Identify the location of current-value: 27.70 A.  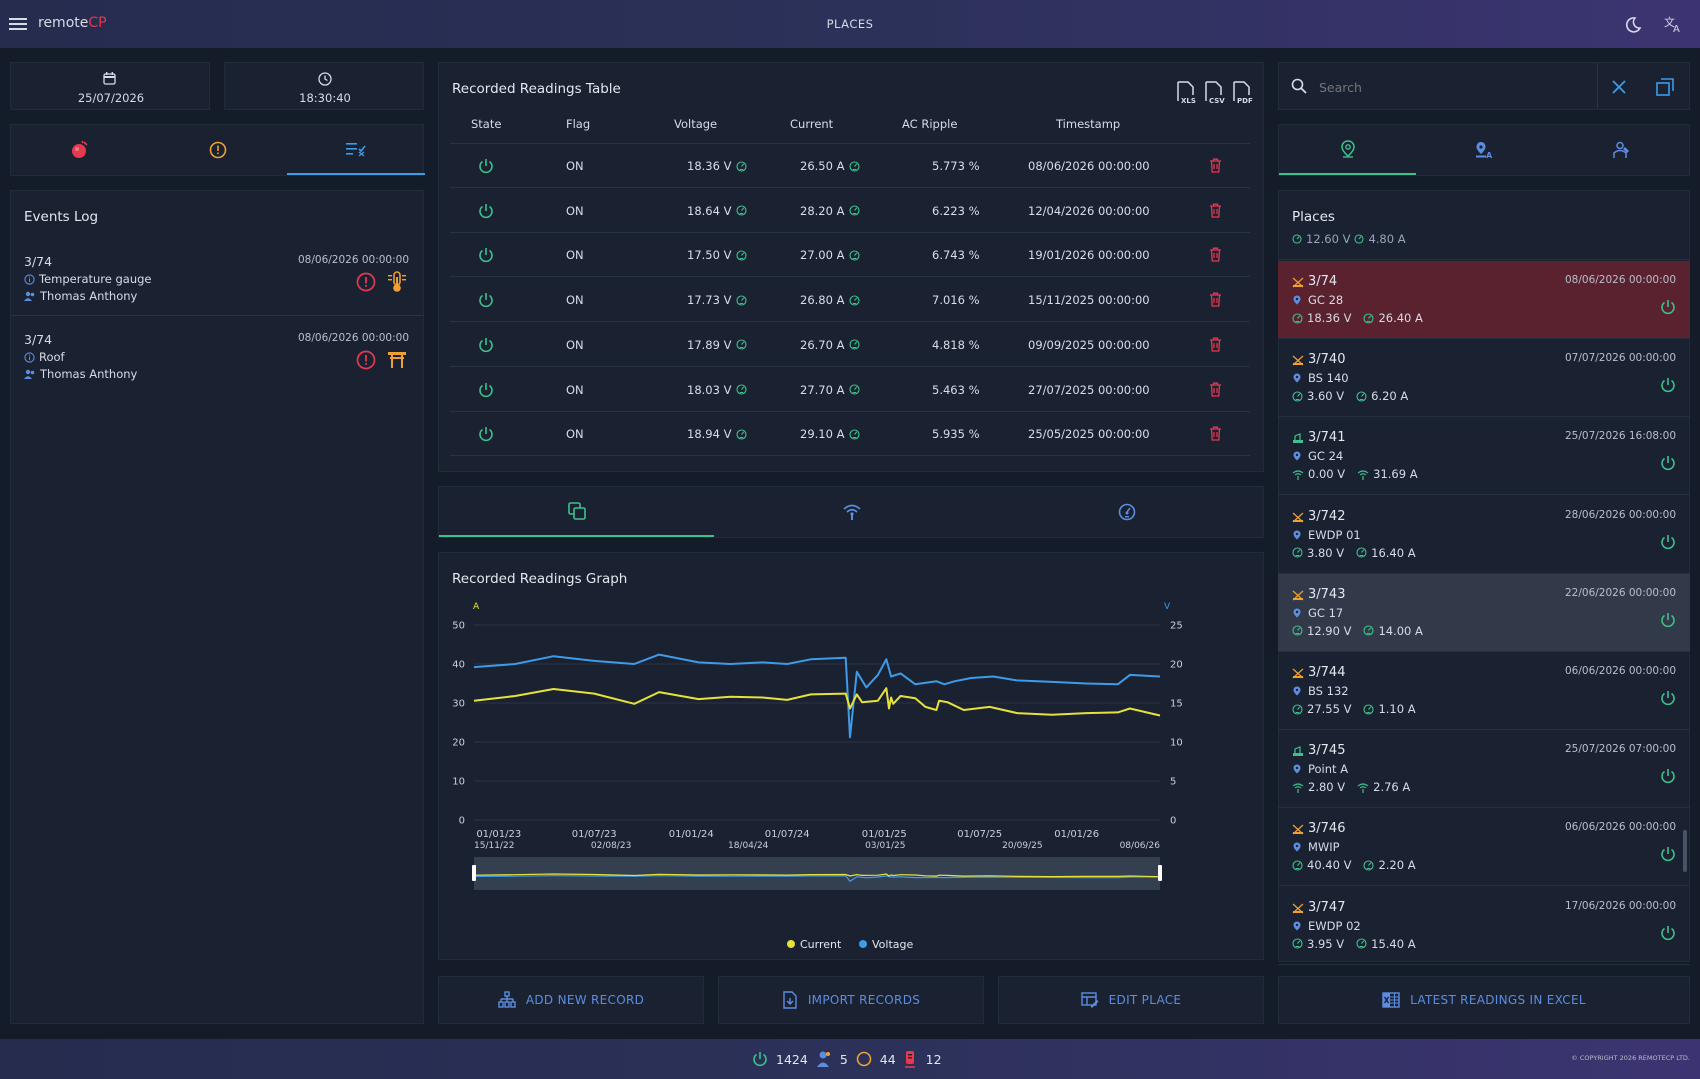
(822, 389).